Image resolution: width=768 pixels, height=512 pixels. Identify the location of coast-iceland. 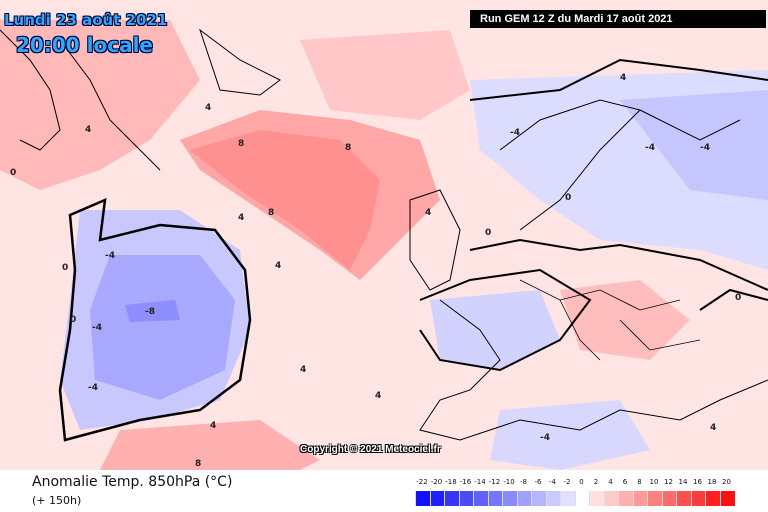
(240, 62).